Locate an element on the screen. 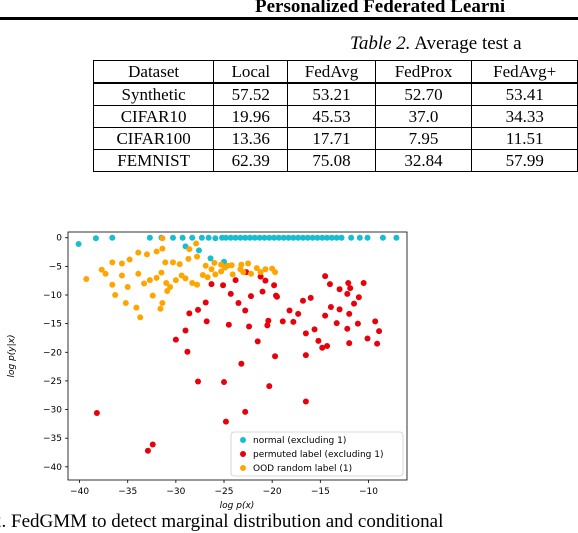  y-tick-label: −5 is located at coordinates (55, 267).